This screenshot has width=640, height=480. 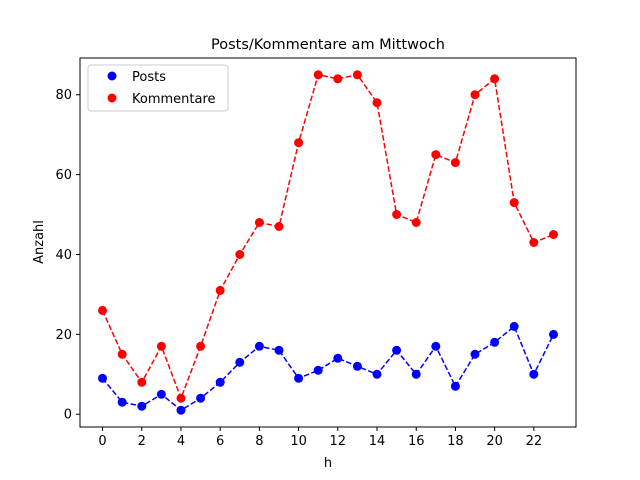 I want to click on y-tick-label: 20, so click(x=63, y=335).